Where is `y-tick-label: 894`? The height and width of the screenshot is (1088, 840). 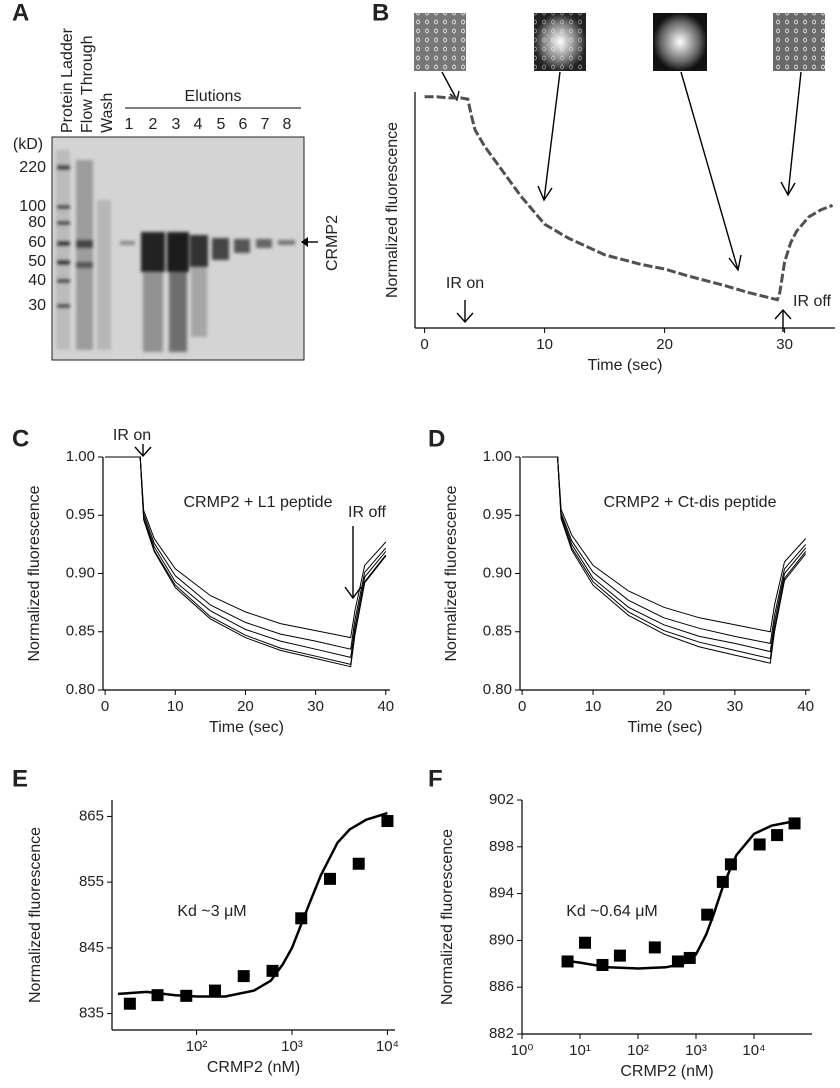
y-tick-label: 894 is located at coordinates (501, 893).